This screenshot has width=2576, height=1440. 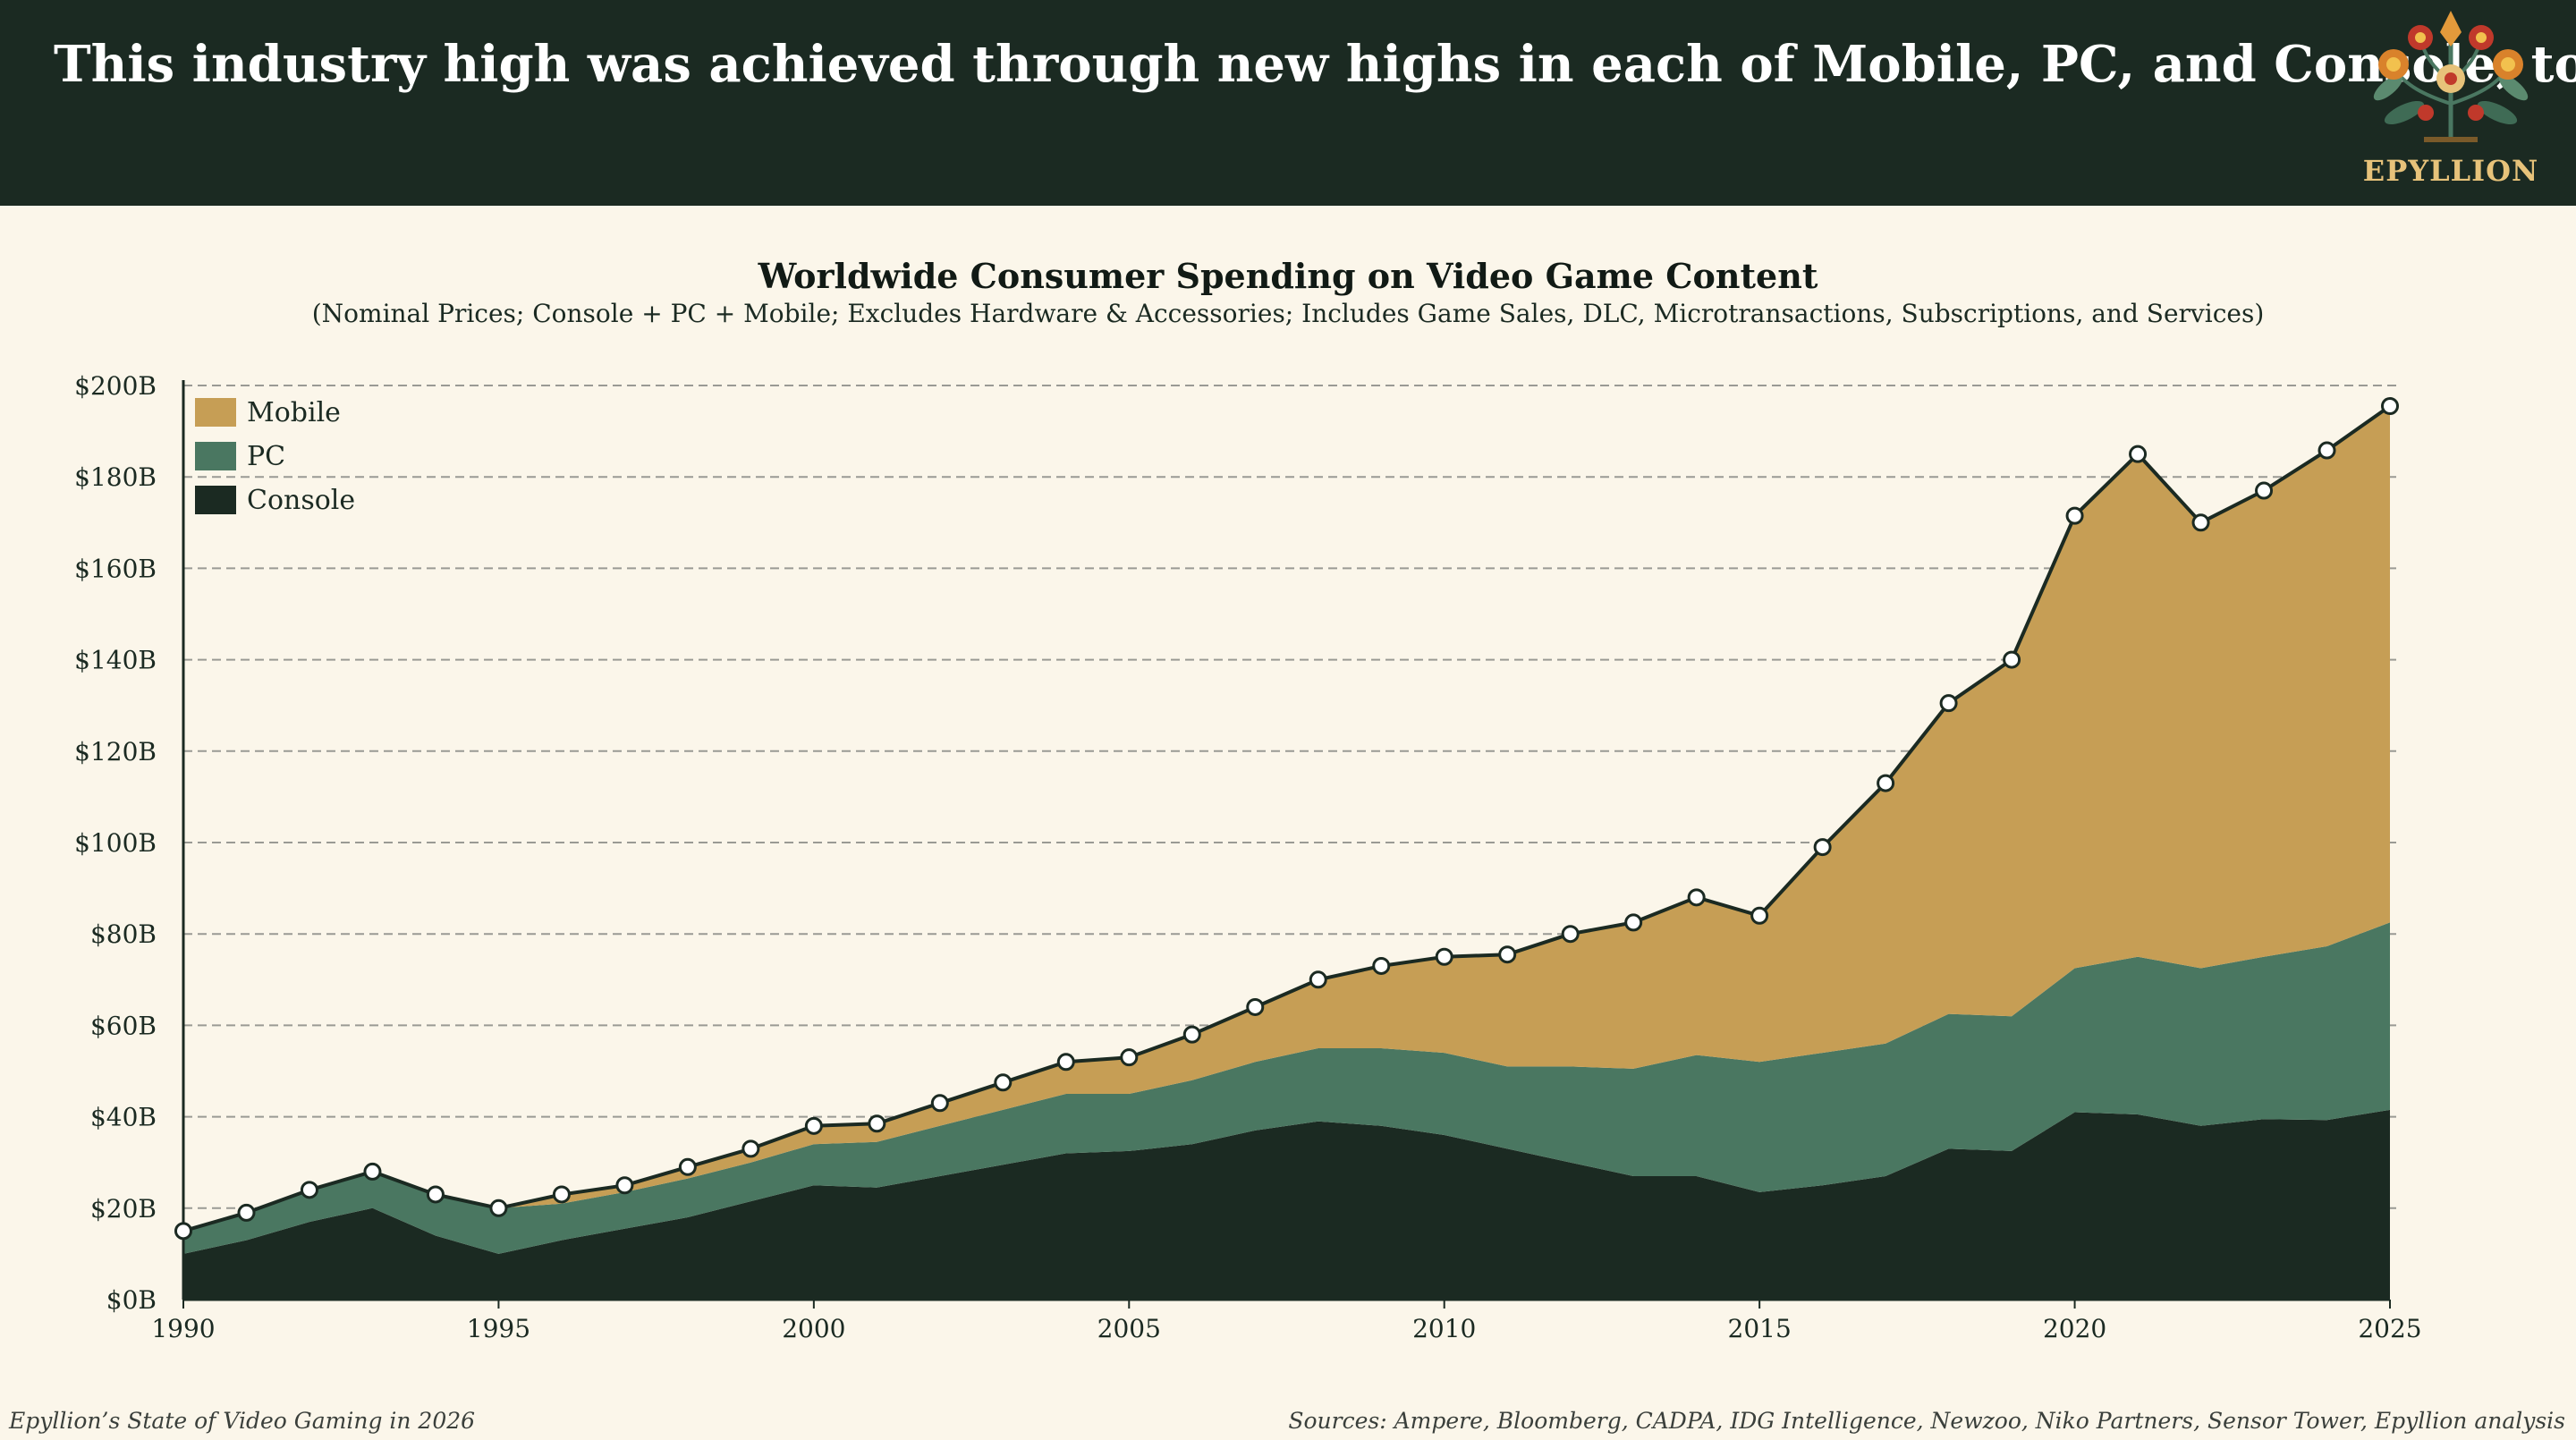 What do you see at coordinates (266, 457) in the screenshot?
I see `legend-label-pc: PC` at bounding box center [266, 457].